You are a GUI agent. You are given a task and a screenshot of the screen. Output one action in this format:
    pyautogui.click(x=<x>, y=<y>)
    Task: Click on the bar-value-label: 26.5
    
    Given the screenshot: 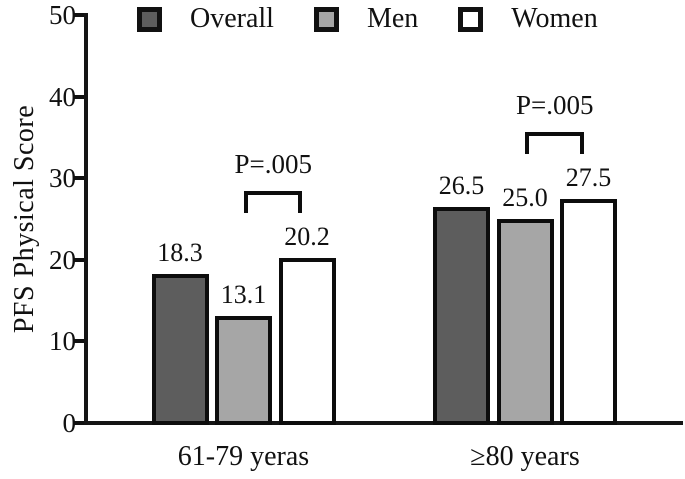 What is the action you would take?
    pyautogui.click(x=461, y=185)
    